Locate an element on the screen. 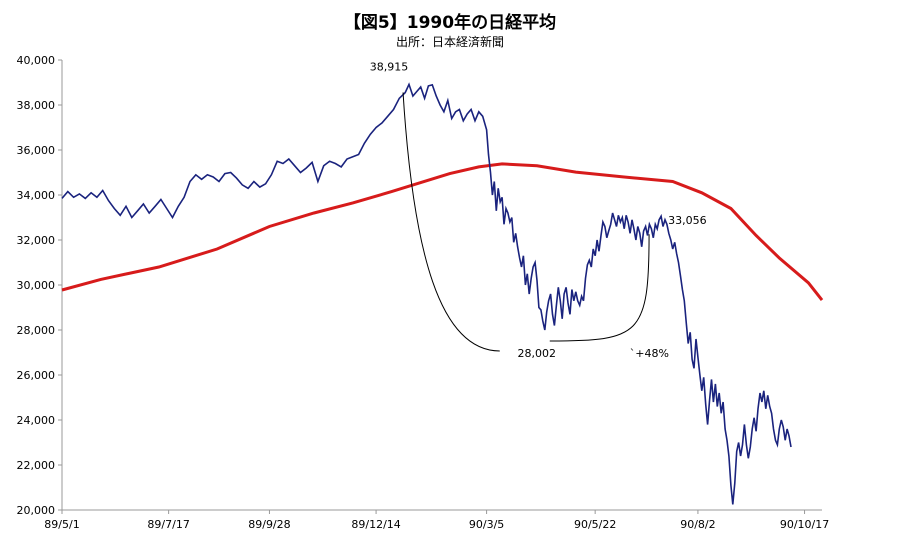 The width and height of the screenshot is (900, 548). x-tick-label: 90/3/5 is located at coordinates (486, 524).